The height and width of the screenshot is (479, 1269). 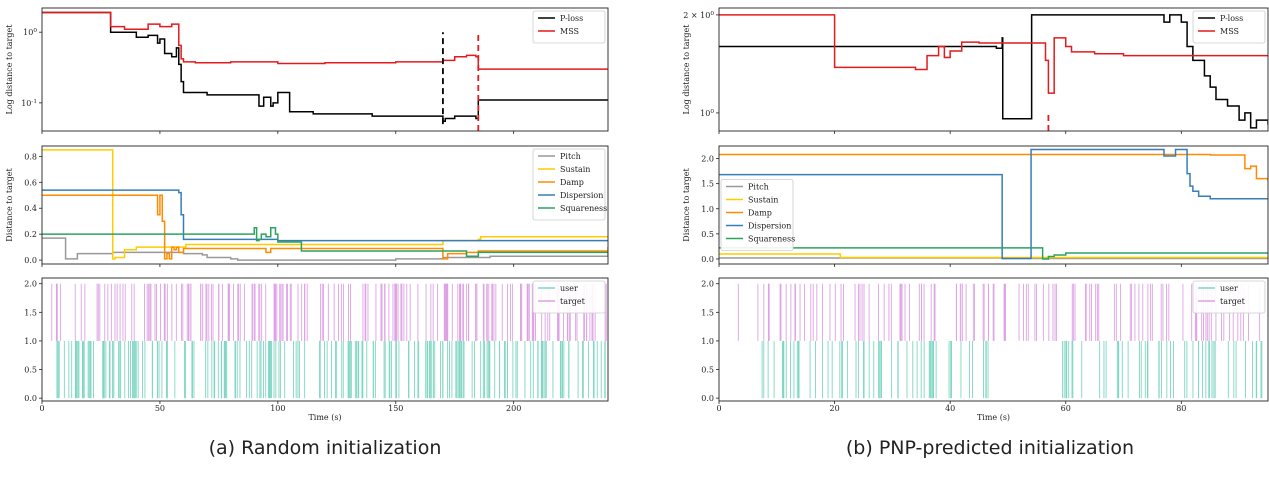 I want to click on y-tick-label: 0.4, so click(x=30, y=208).